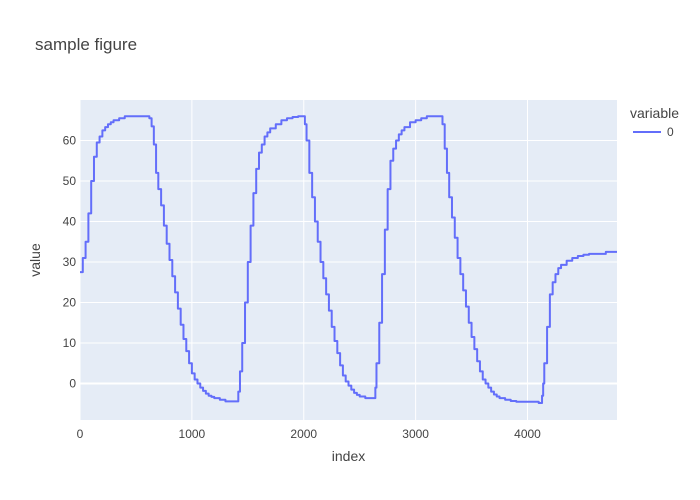 Image resolution: width=700 pixels, height=500 pixels. I want to click on legend-item: 0, so click(653, 132).